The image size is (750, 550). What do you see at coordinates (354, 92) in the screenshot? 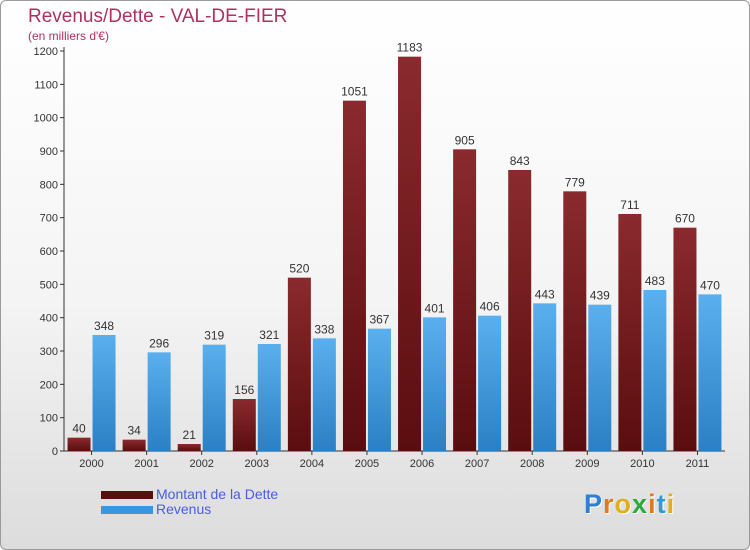
I see `debt-value-label: 1051` at bounding box center [354, 92].